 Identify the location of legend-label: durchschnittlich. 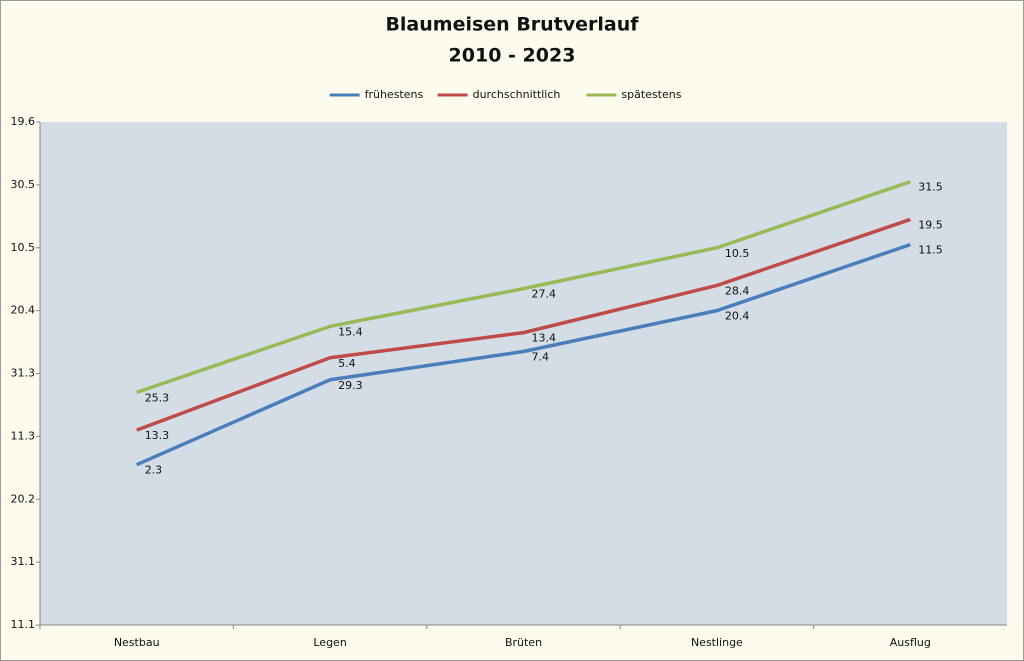
(517, 94).